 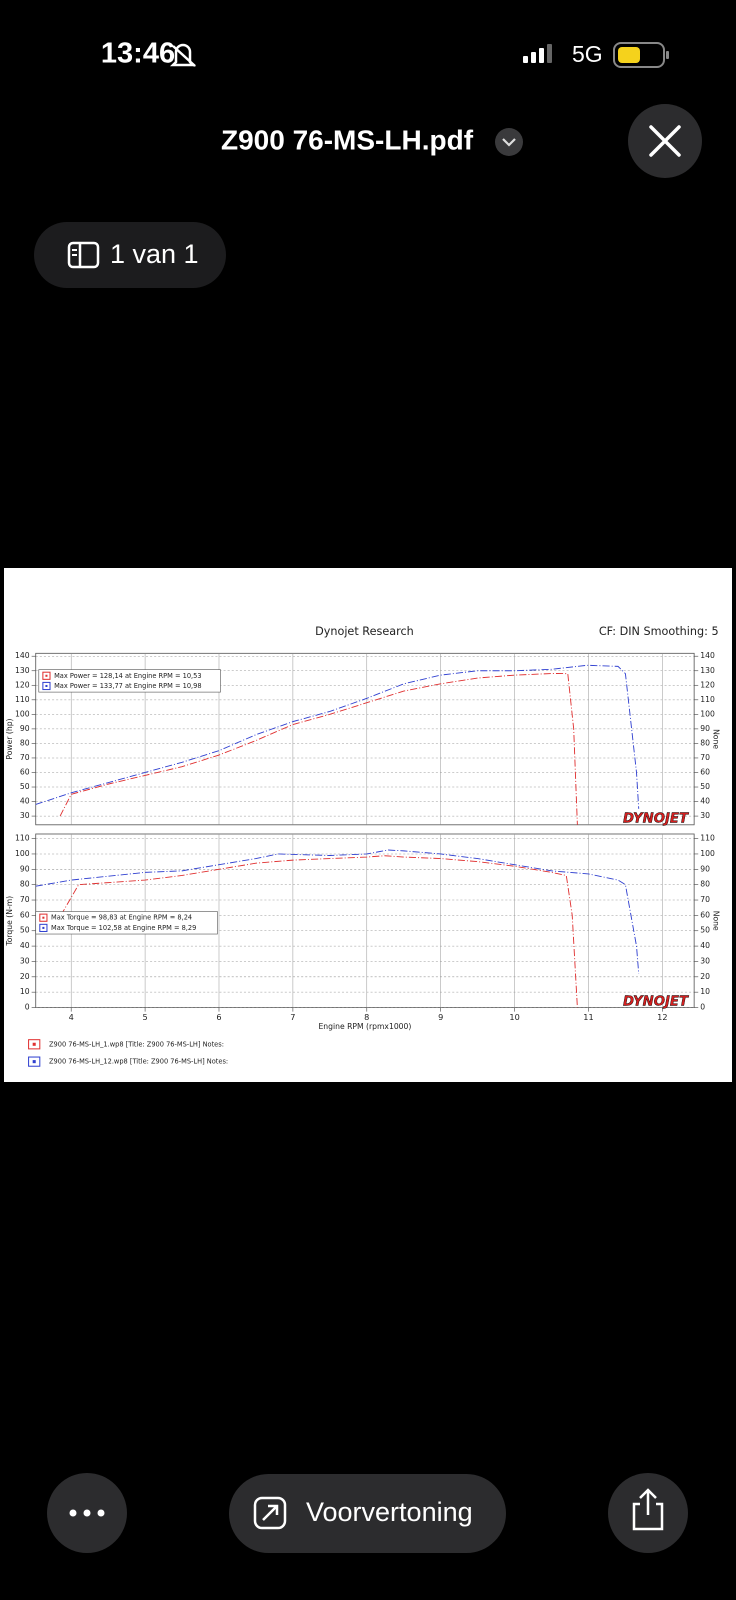 What do you see at coordinates (22, 655) in the screenshot?
I see `y-tick-label: 140` at bounding box center [22, 655].